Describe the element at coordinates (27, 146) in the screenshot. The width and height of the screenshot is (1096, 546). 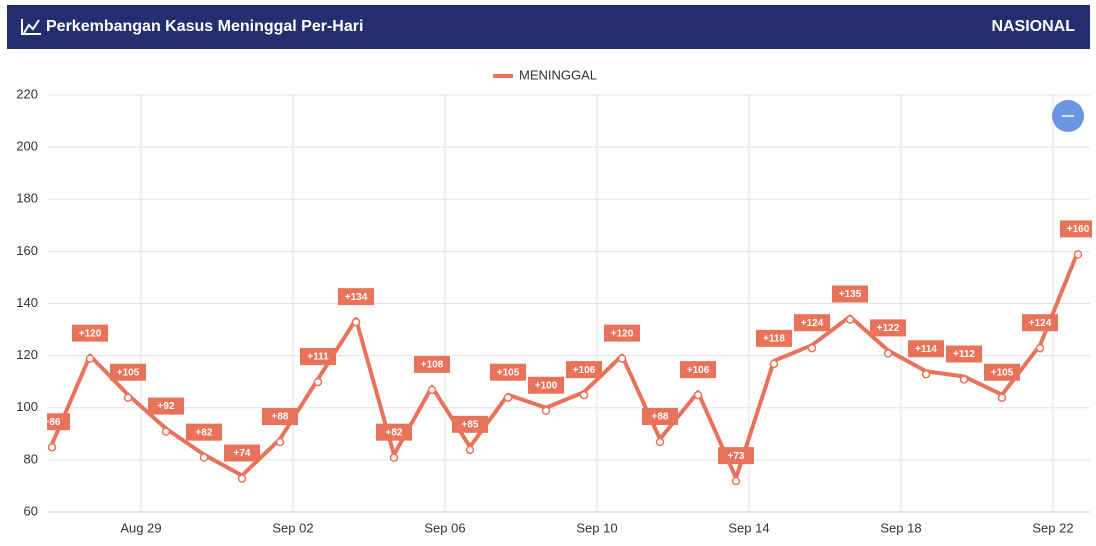
I see `y-tick-label: 200` at that location.